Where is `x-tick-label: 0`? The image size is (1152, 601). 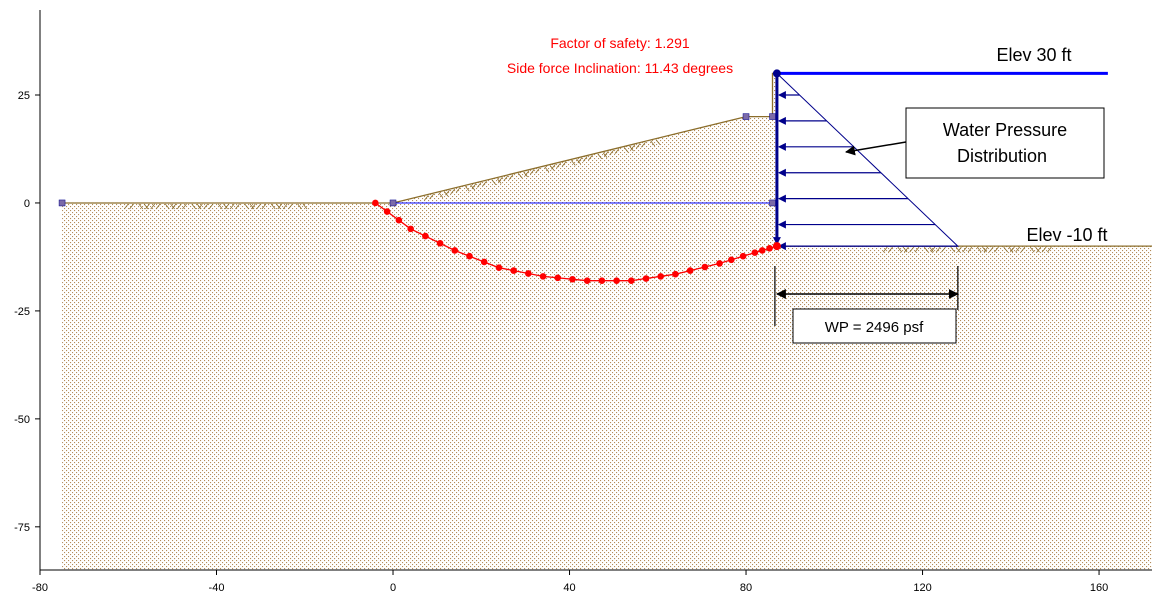
x-tick-label: 0 is located at coordinates (393, 588).